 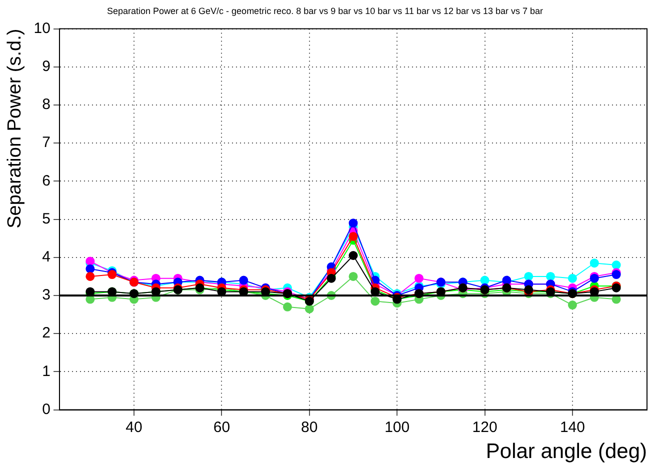 What do you see at coordinates (134, 427) in the screenshot?
I see `x-tick-label: 40` at bounding box center [134, 427].